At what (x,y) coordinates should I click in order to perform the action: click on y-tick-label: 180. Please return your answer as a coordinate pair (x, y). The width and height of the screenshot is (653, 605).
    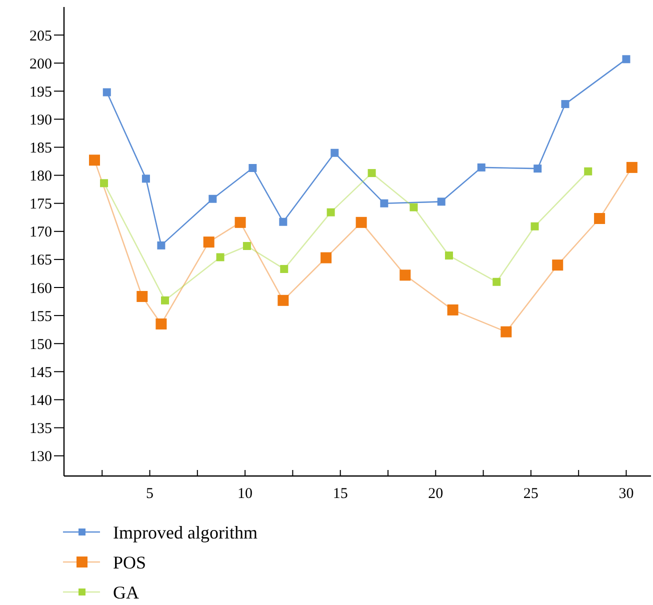
    Looking at the image, I should click on (41, 176).